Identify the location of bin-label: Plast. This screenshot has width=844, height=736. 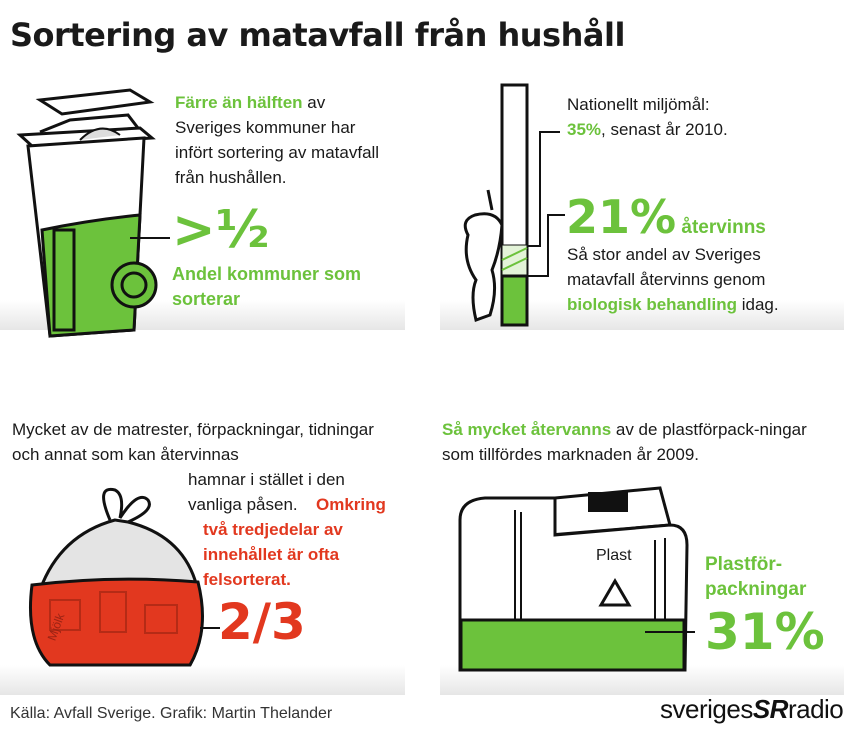
(614, 555).